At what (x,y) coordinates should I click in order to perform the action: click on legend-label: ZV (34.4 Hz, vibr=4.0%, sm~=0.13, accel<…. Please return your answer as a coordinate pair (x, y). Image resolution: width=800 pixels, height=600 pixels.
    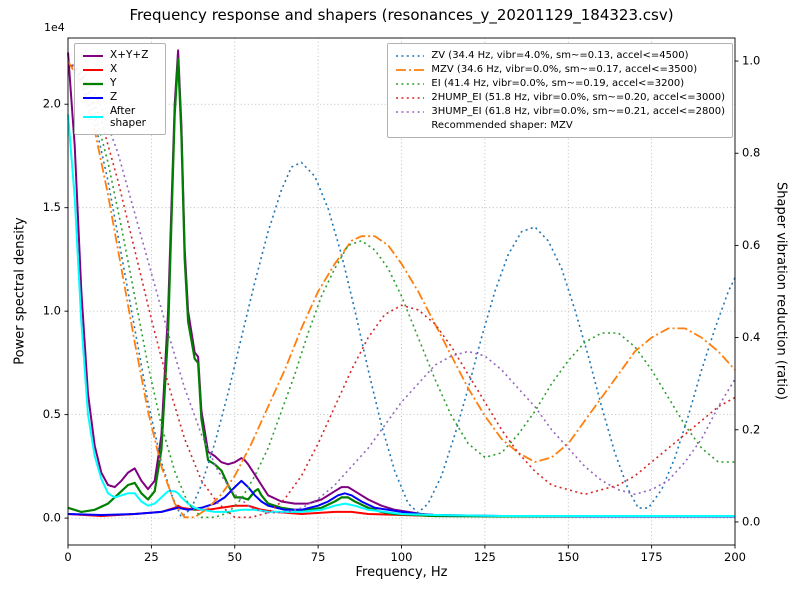
    Looking at the image, I should click on (560, 55).